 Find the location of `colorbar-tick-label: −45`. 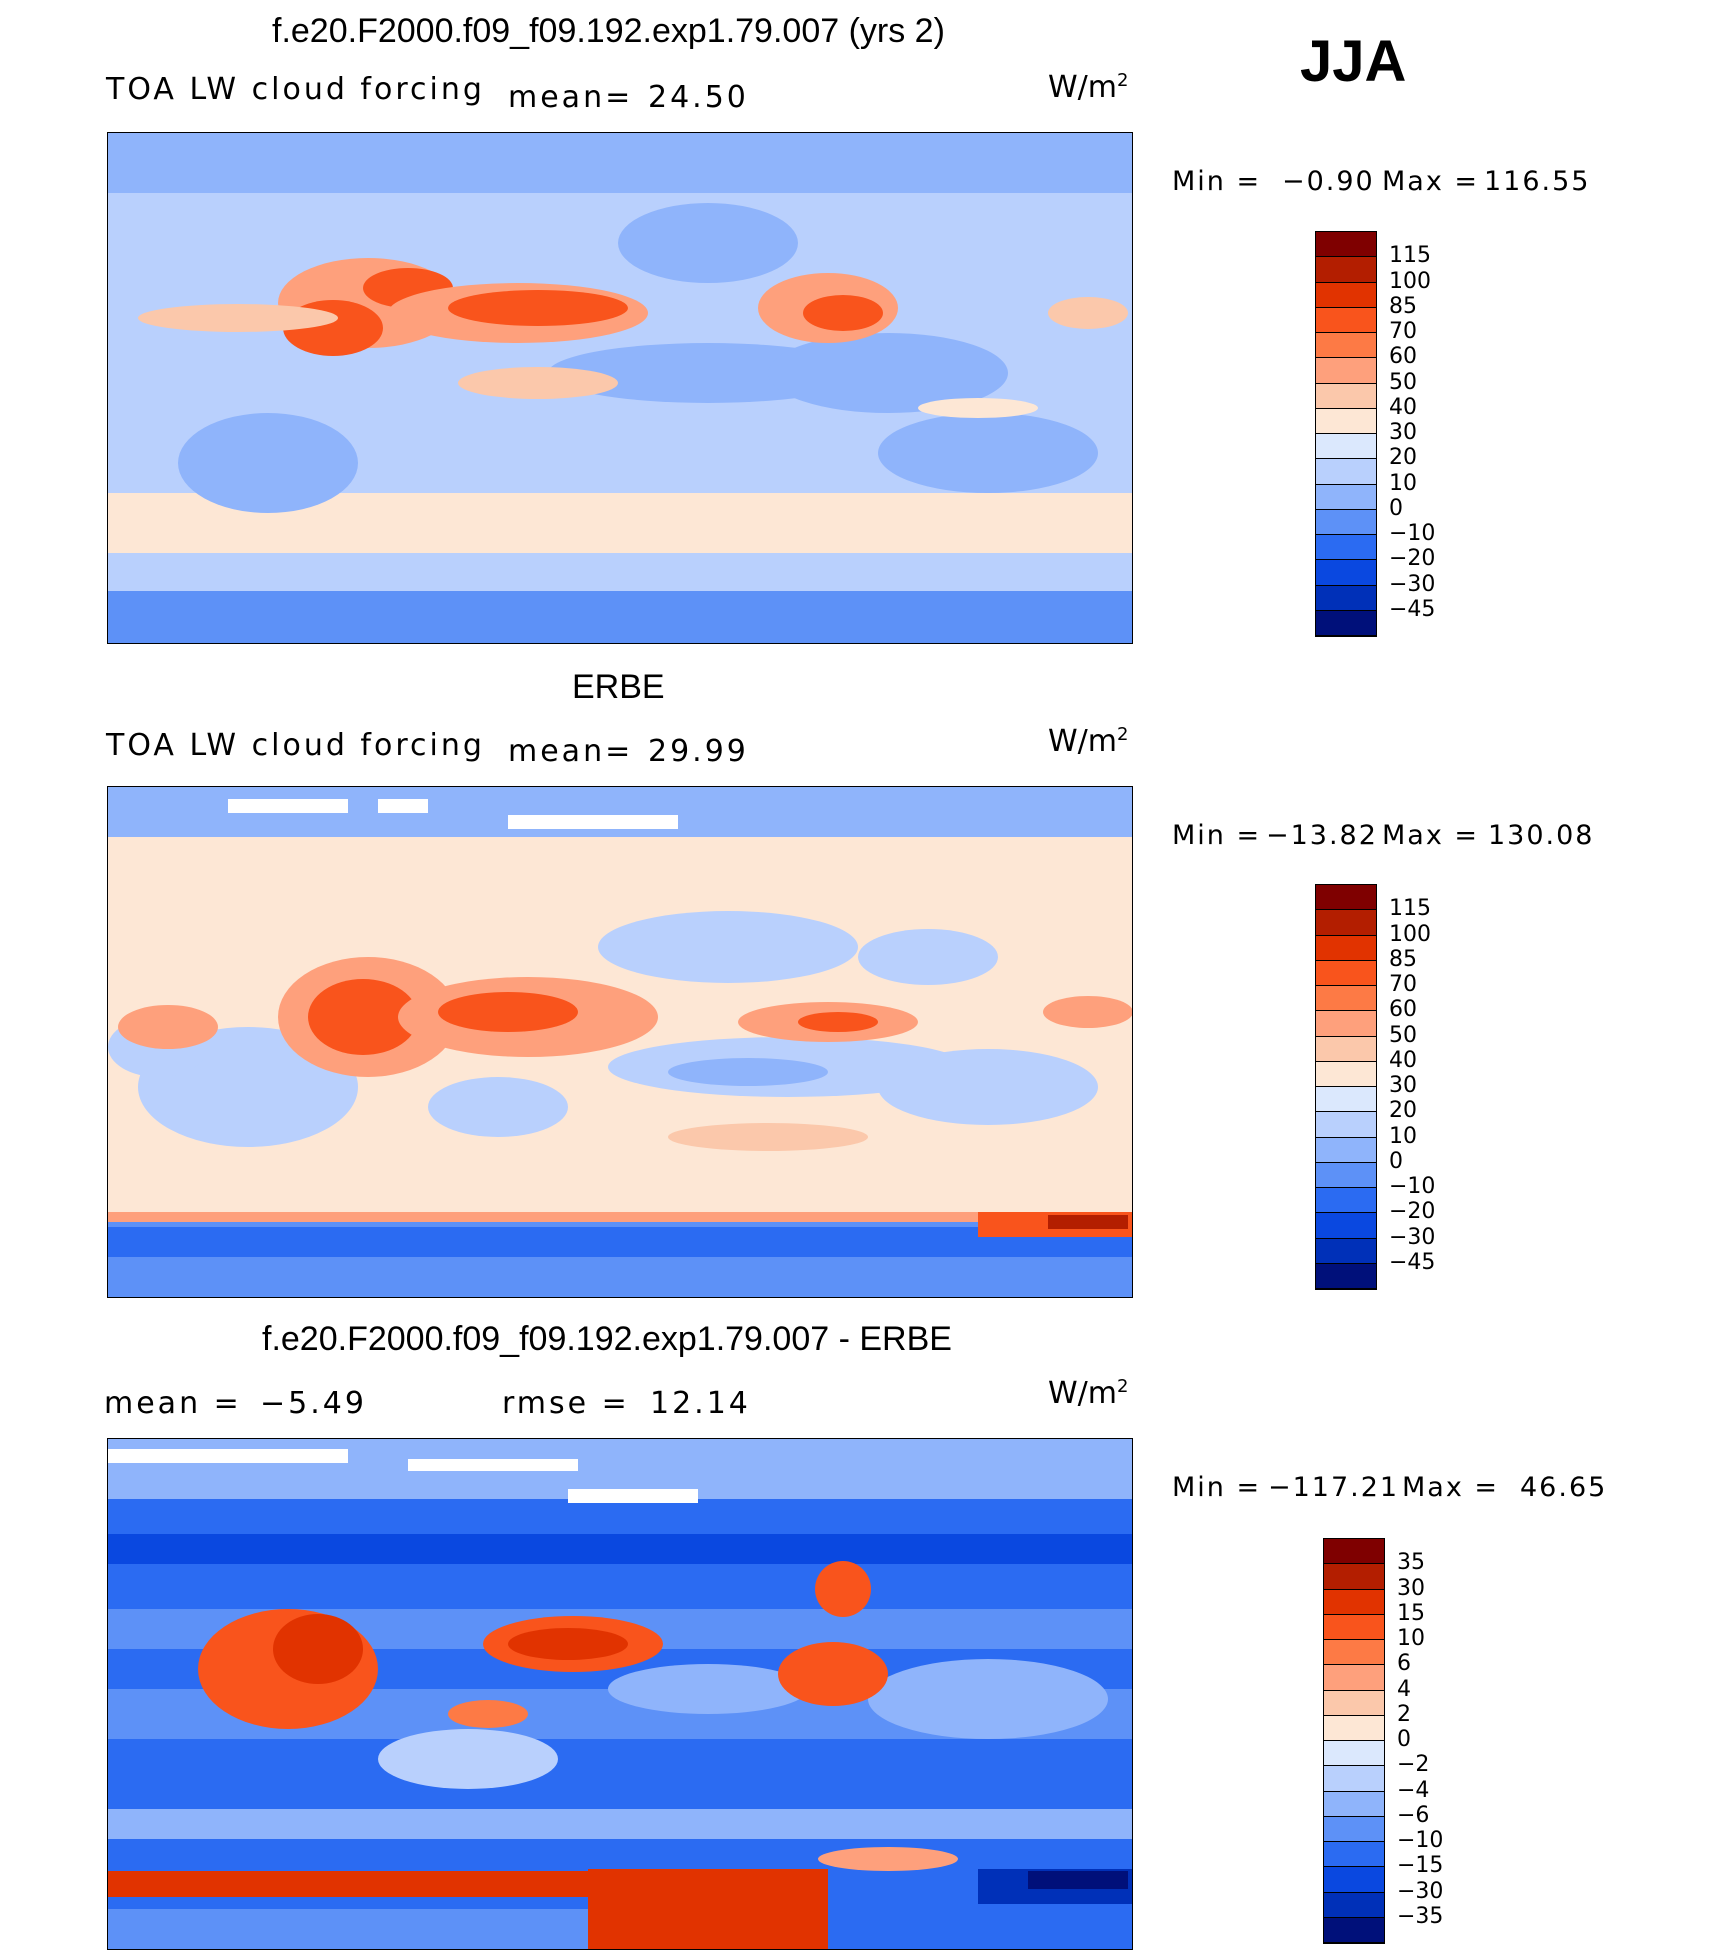

colorbar-tick-label: −45 is located at coordinates (1412, 609).